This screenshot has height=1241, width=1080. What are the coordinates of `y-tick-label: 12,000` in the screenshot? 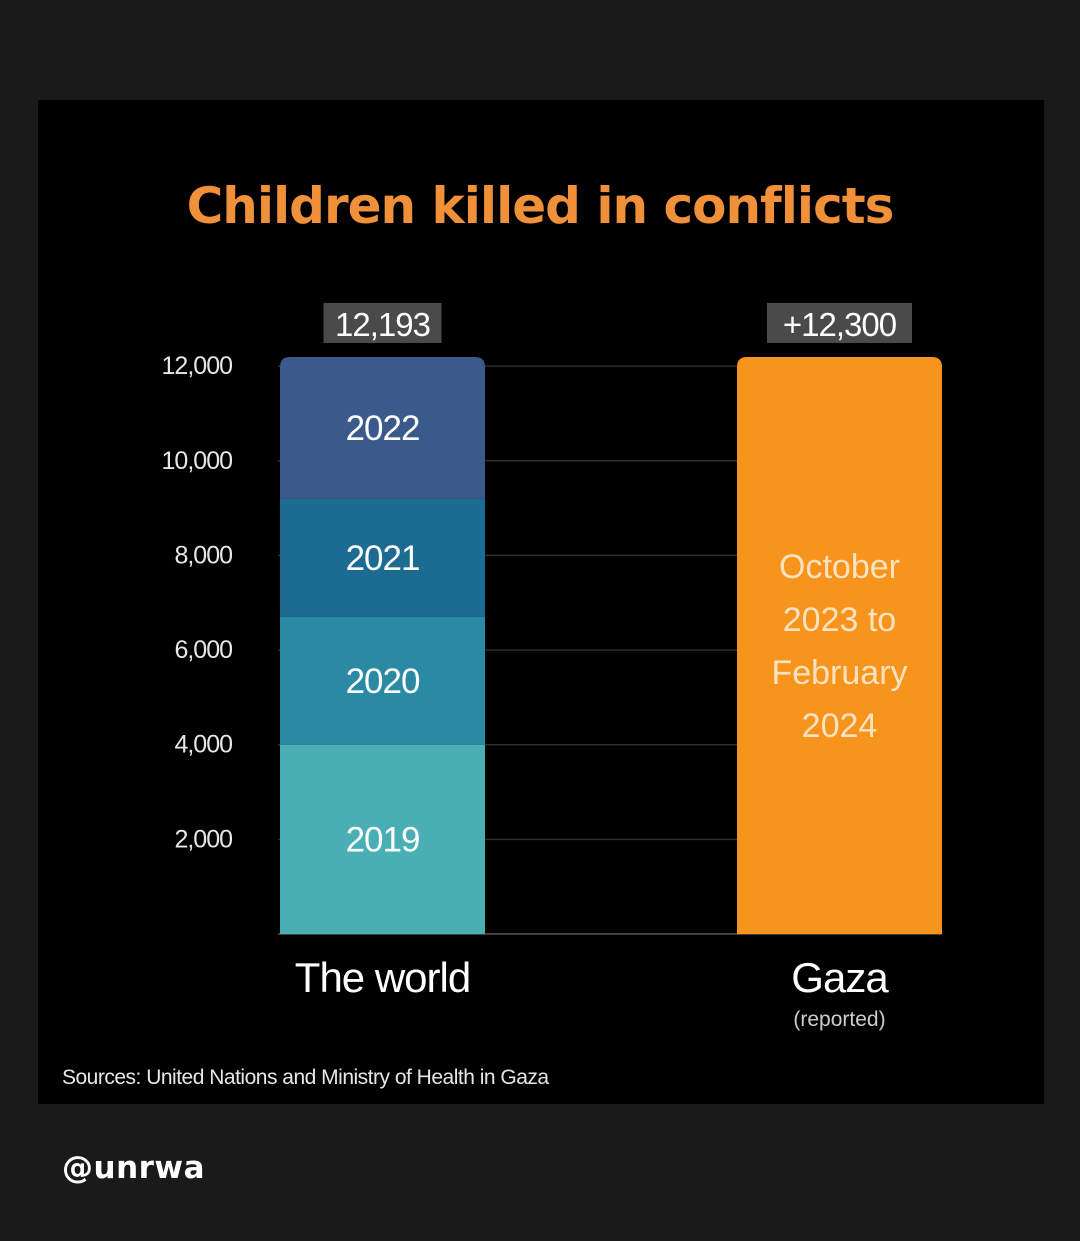 It's located at (197, 366).